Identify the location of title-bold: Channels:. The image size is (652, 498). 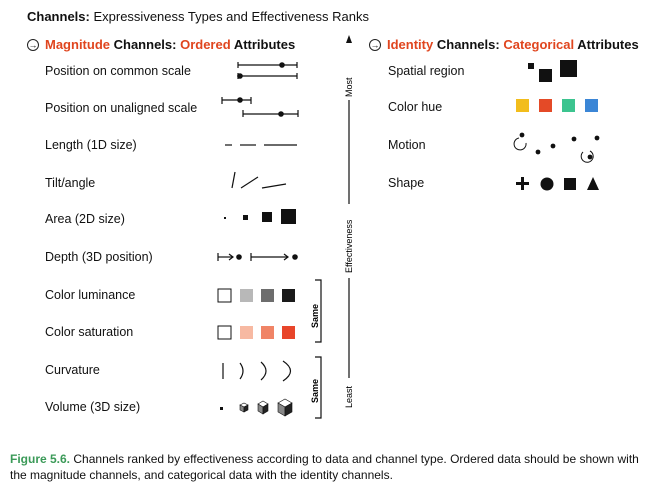
(58, 16).